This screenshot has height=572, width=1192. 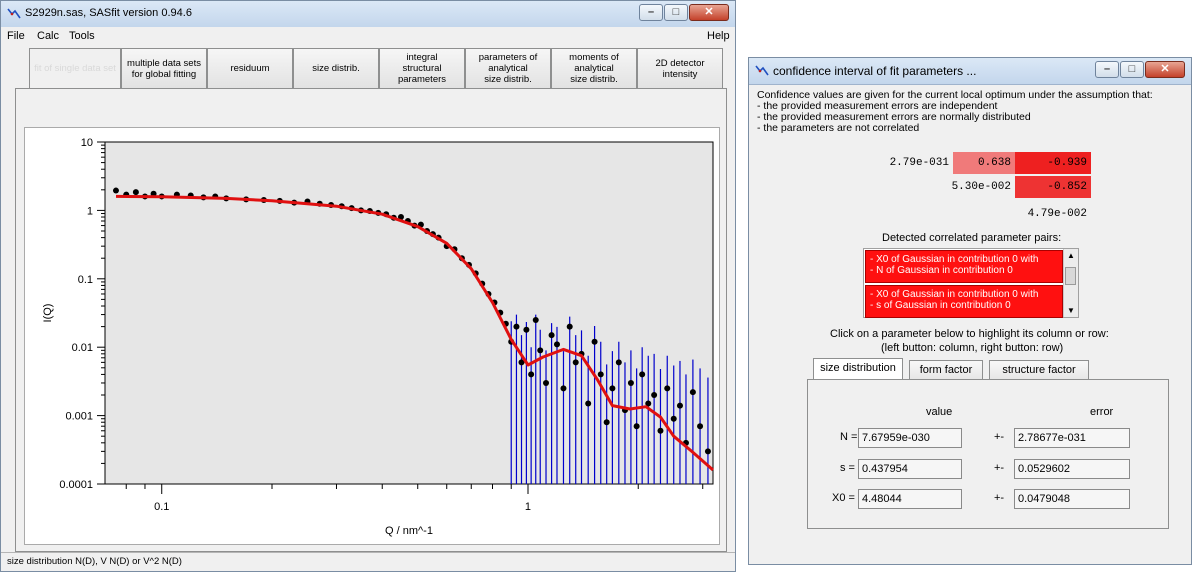 What do you see at coordinates (1039, 370) in the screenshot?
I see `tab-structure-factor: structure factor` at bounding box center [1039, 370].